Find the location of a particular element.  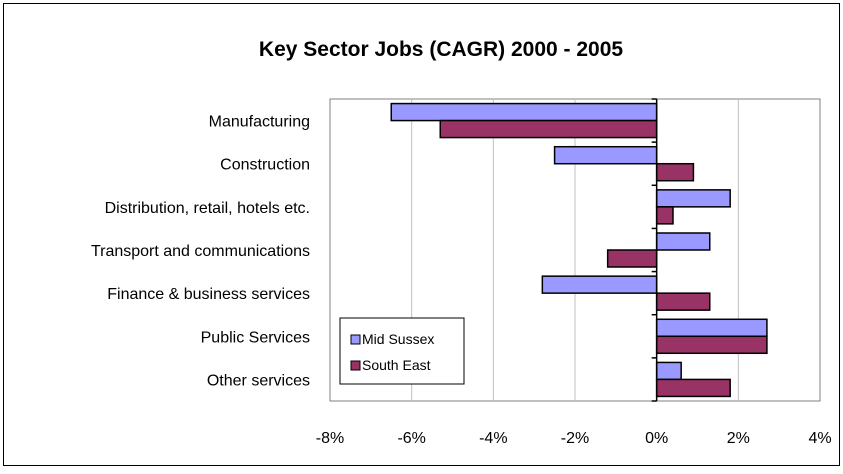

x-tick-label: 4% is located at coordinates (819, 438).